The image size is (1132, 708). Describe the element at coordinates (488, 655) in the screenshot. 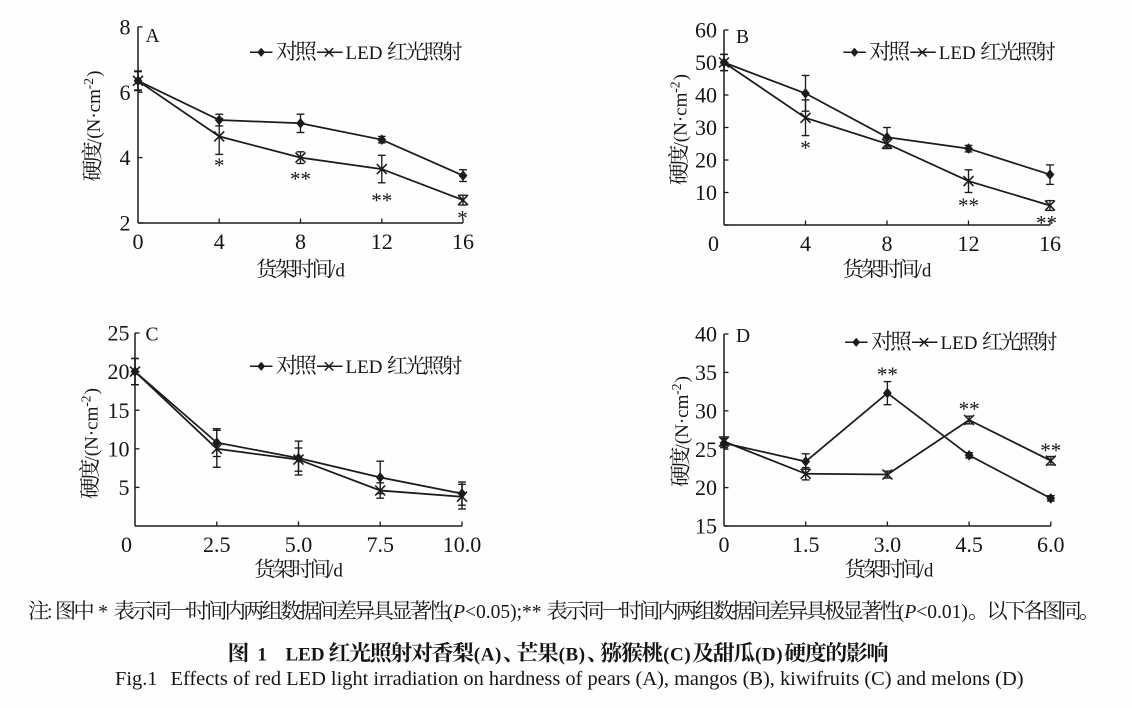

I see `svg-text: (A)` at that location.